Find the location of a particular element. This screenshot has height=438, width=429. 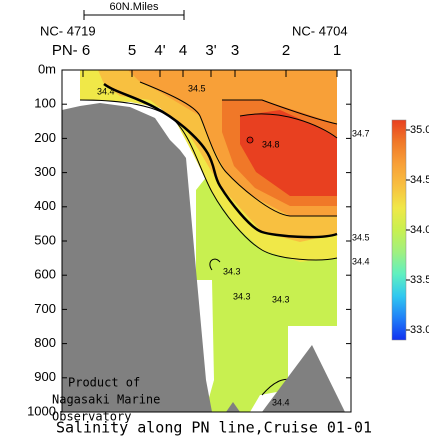

station-label: PN- 6 is located at coordinates (71, 50).